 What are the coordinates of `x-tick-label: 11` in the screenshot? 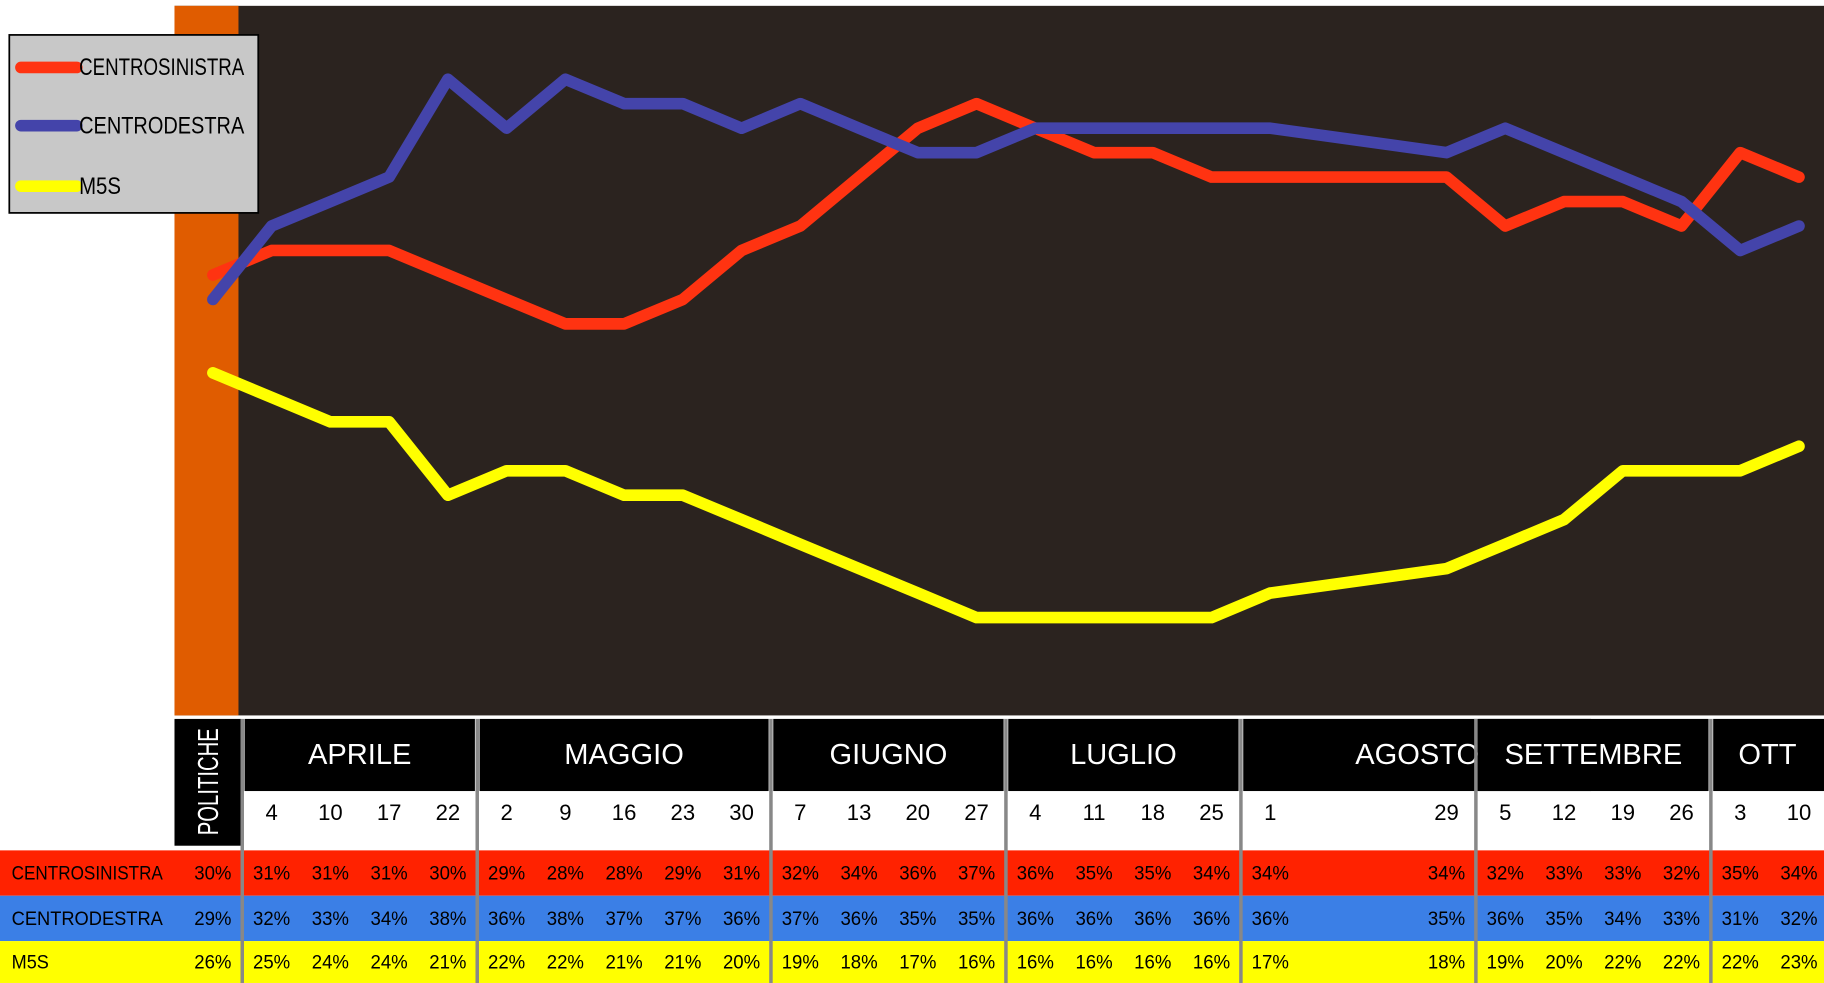 It's located at (1094, 812).